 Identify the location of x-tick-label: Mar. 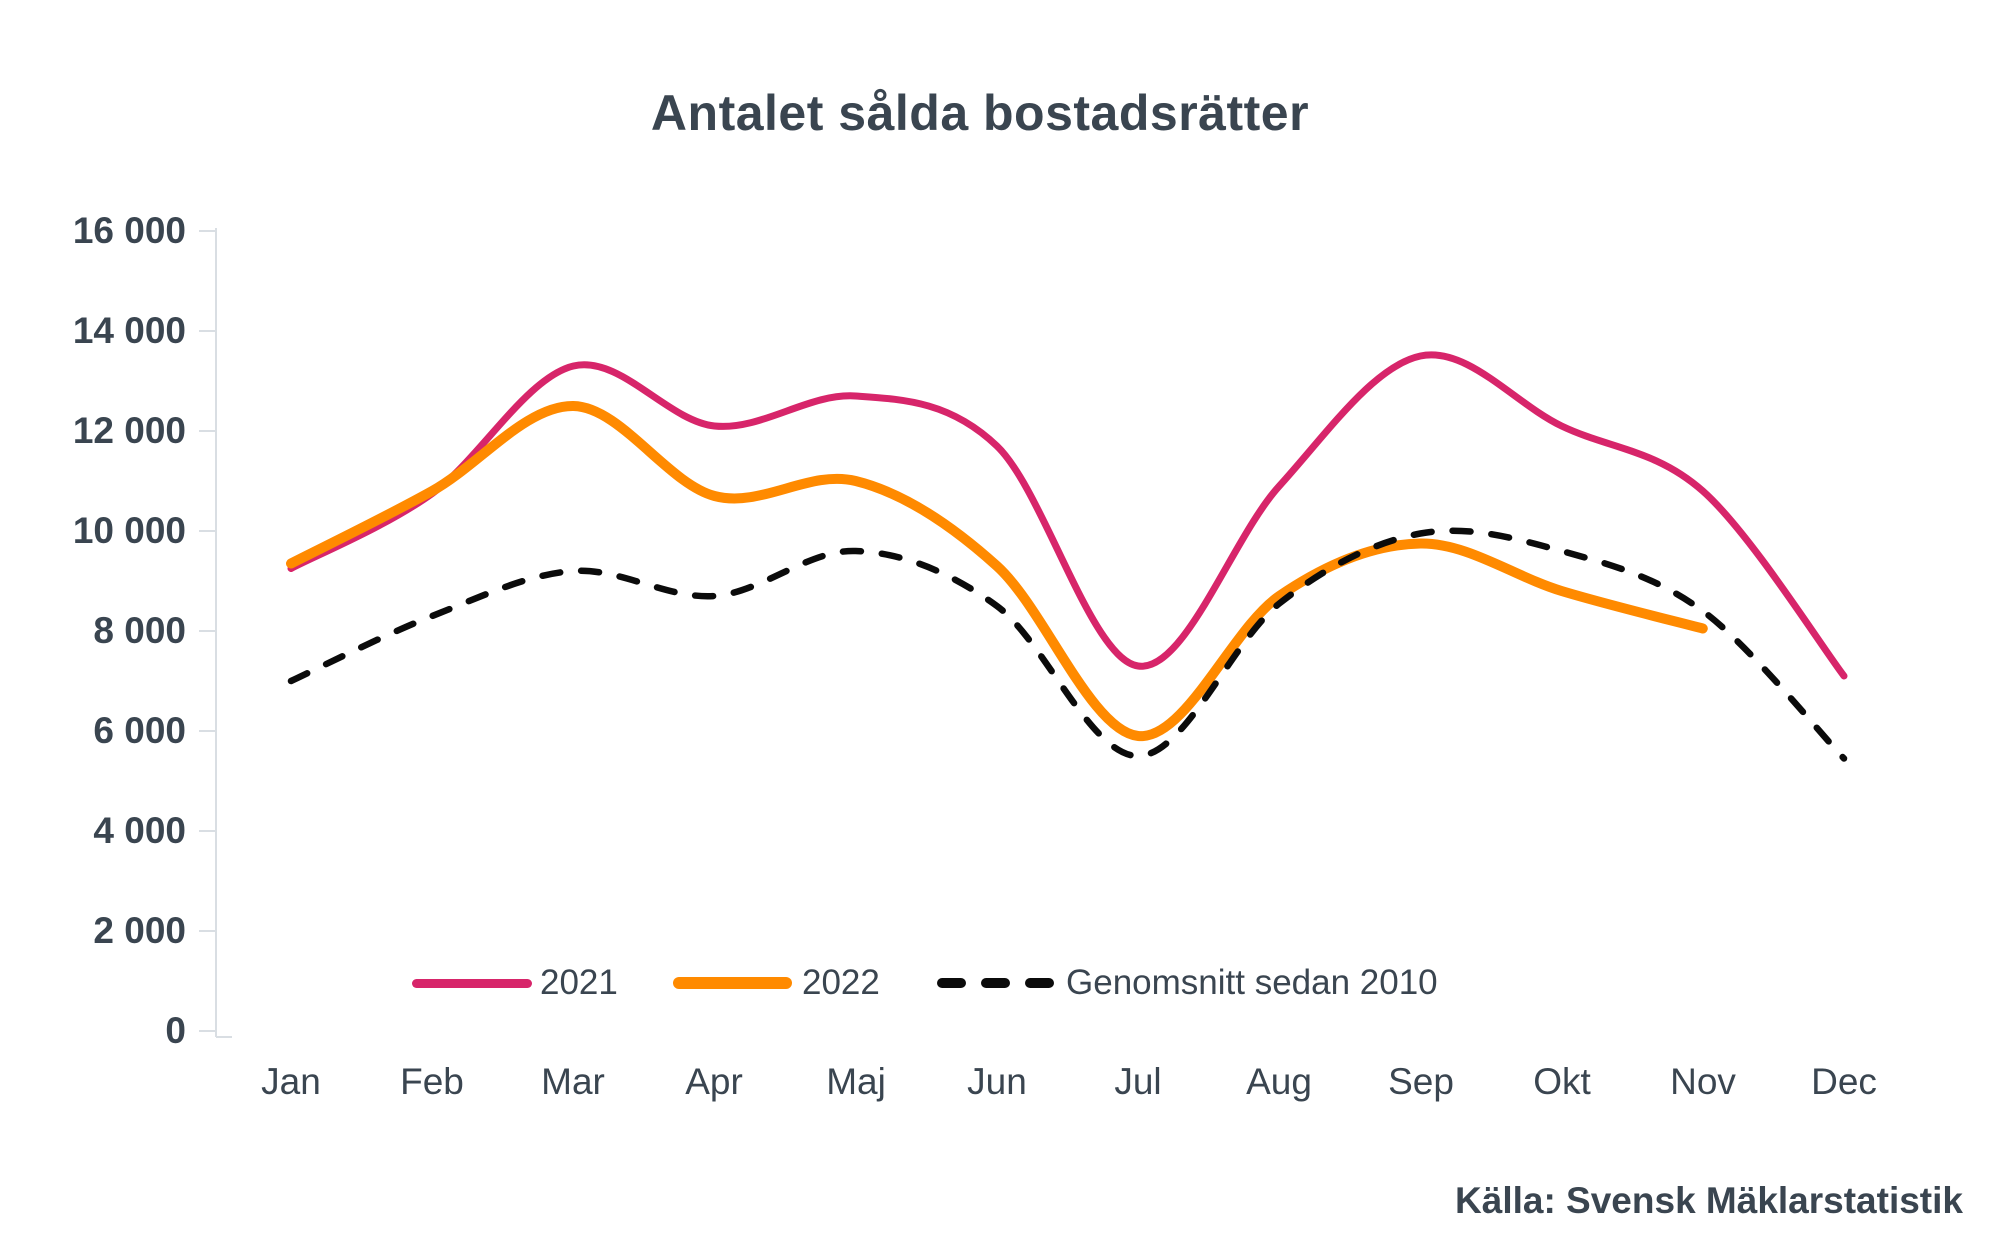
(573, 1081).